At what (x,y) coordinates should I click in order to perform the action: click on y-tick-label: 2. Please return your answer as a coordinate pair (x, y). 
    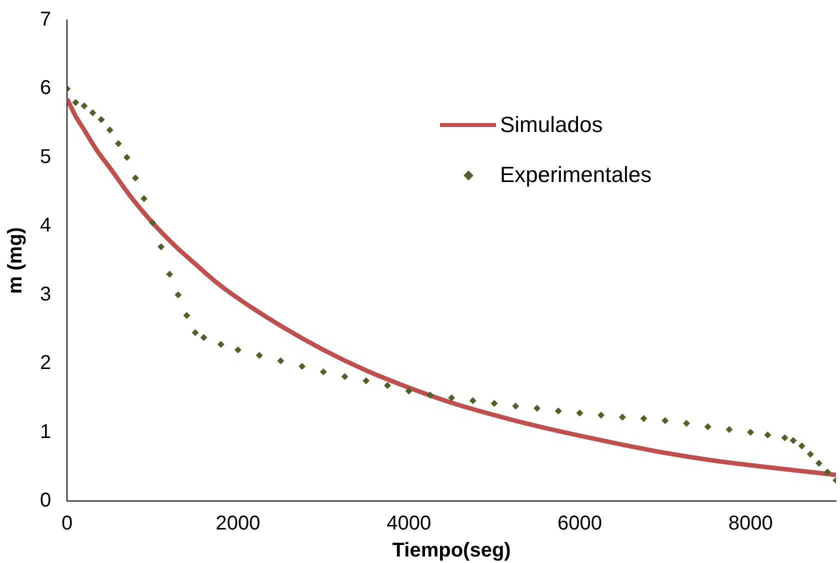
    Looking at the image, I should click on (46, 363).